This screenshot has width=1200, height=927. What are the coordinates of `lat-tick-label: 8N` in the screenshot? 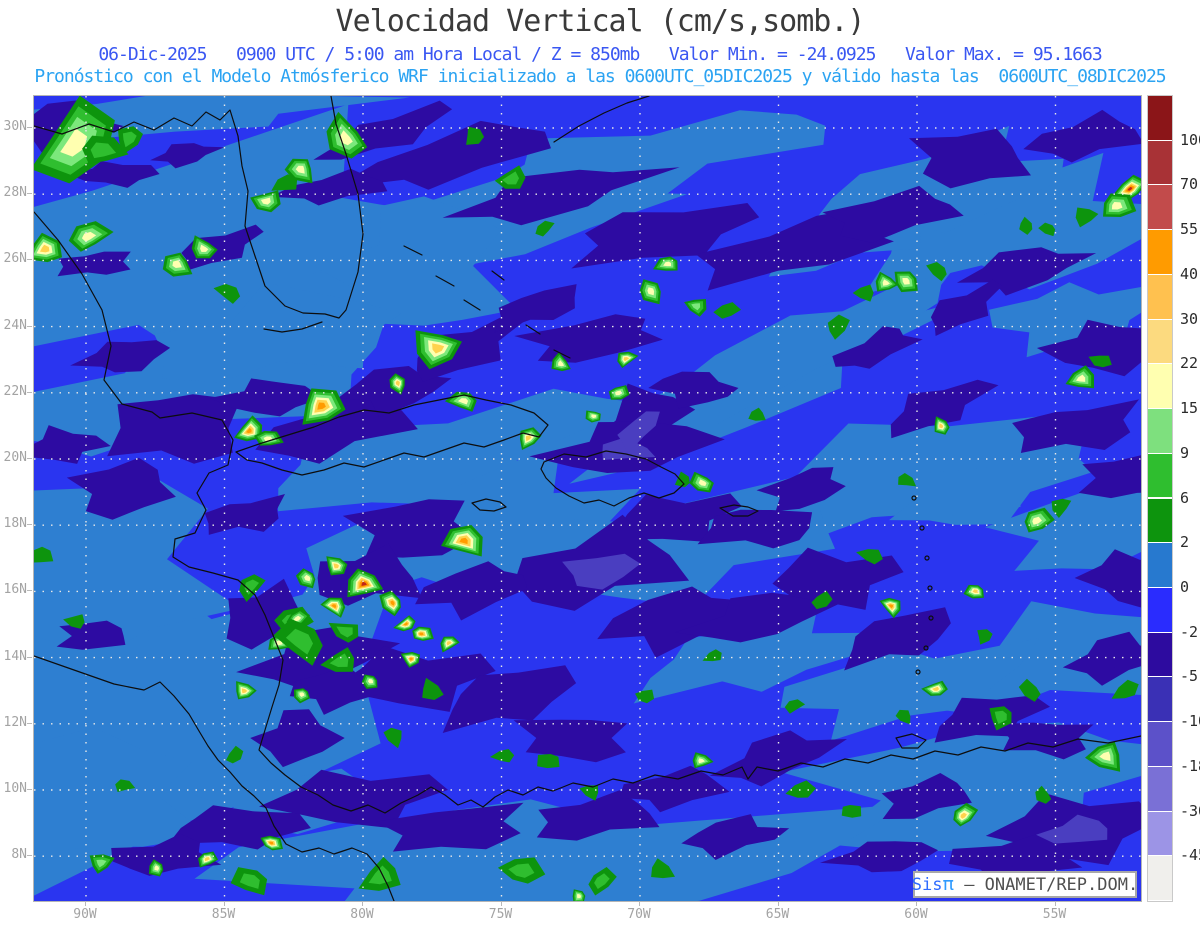 It's located at (19, 855).